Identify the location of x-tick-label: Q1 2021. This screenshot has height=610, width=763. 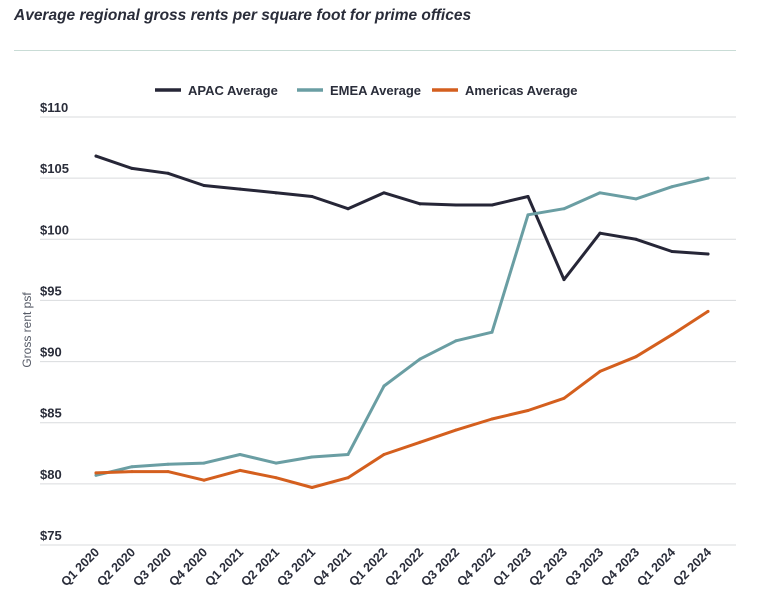
(224, 567).